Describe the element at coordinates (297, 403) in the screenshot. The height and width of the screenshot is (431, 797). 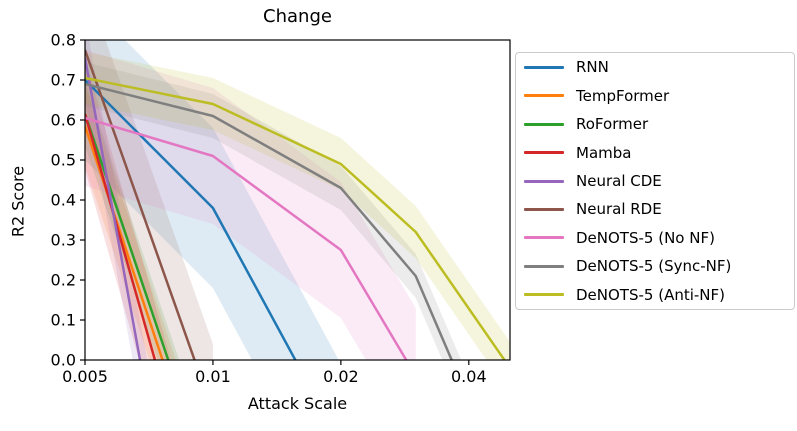
I see `x-axis-label: Attack Scale` at that location.